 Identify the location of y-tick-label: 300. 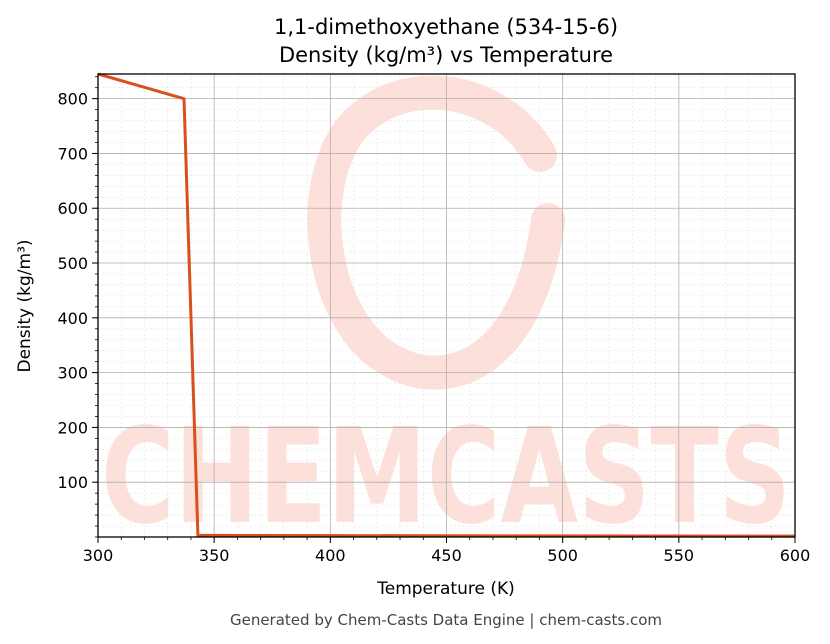
(72, 373).